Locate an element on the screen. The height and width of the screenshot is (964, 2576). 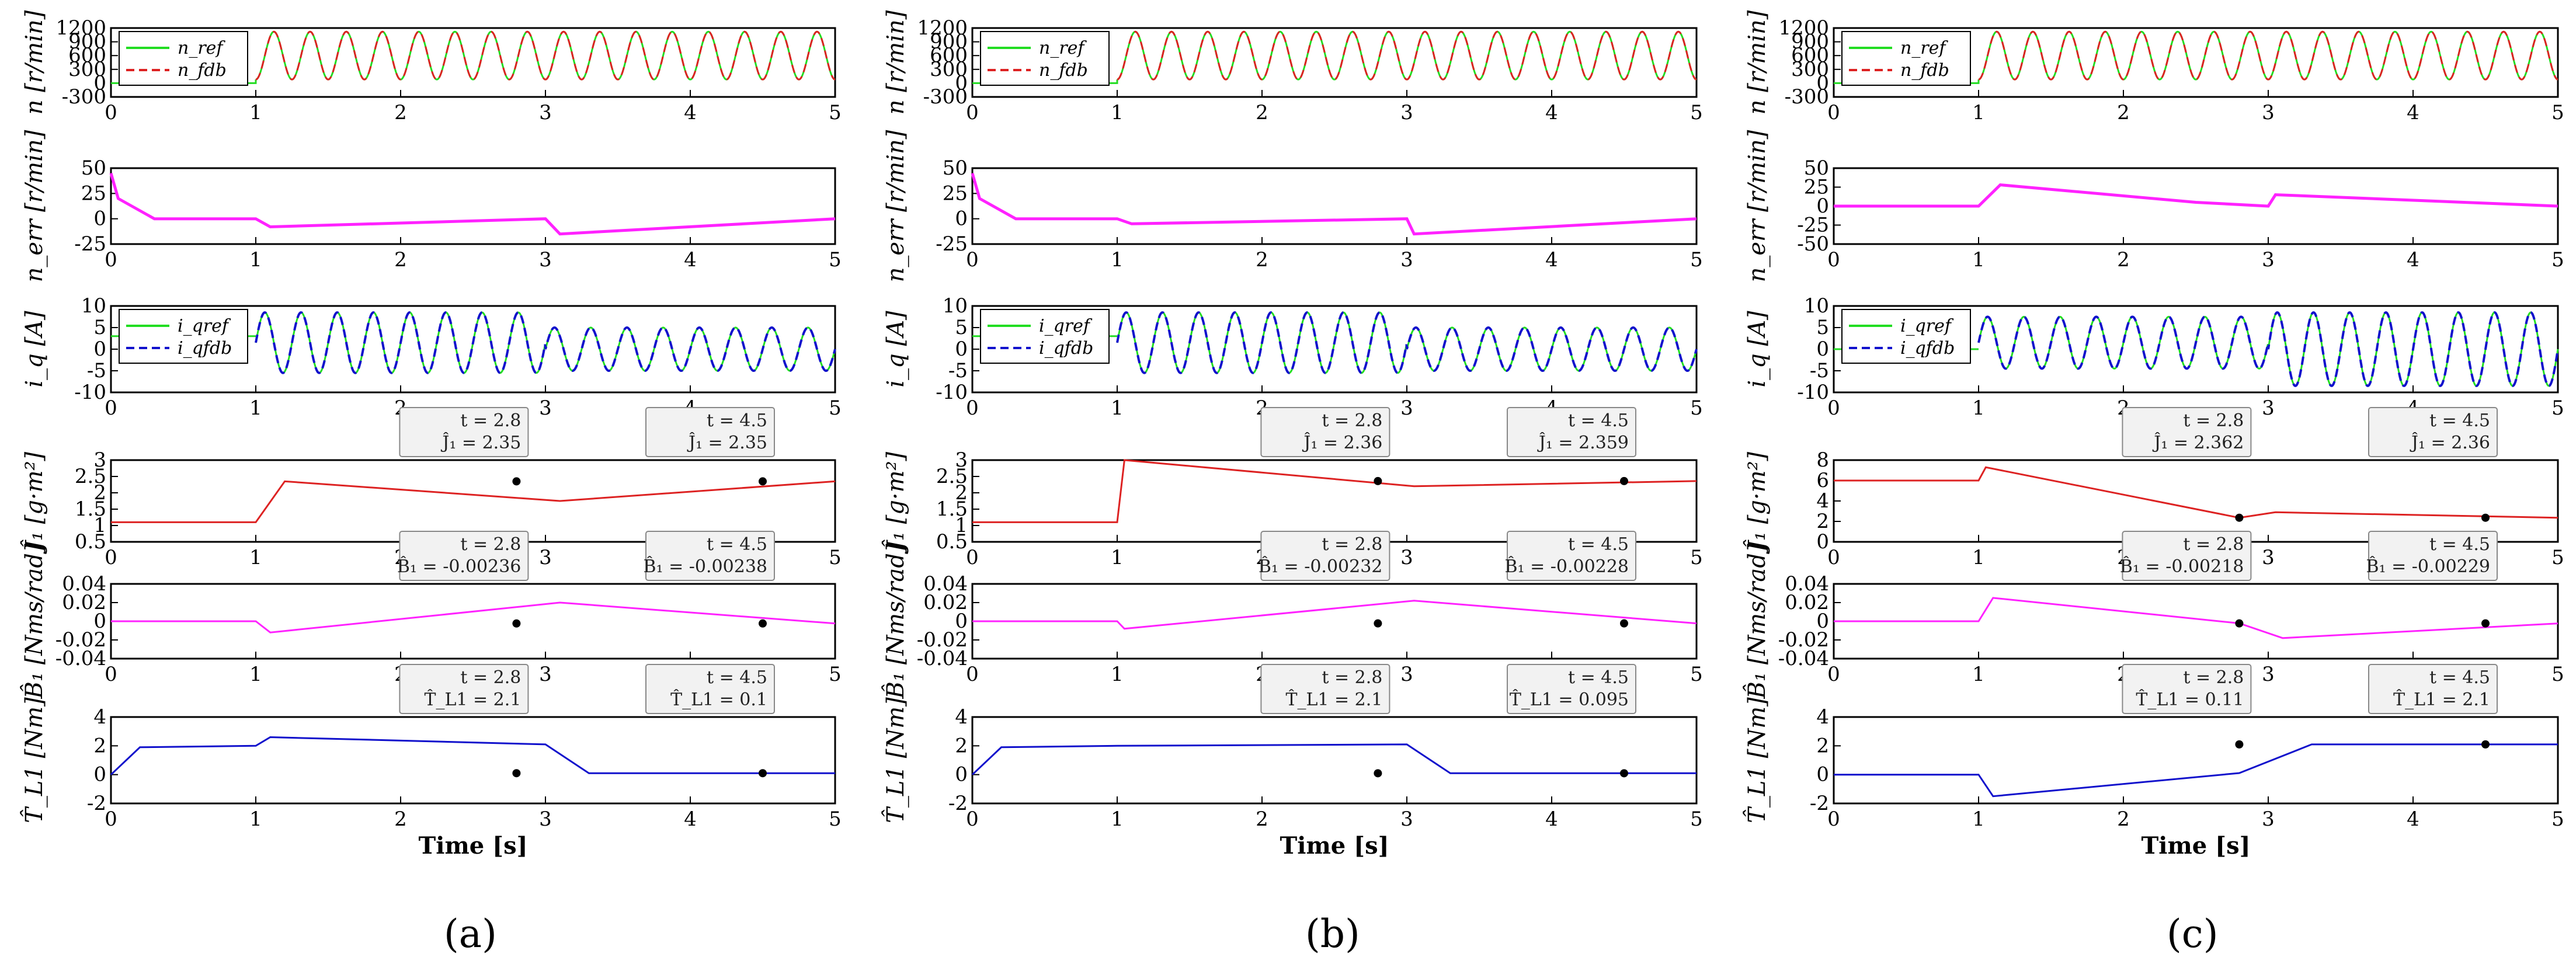
y-tick-label: 50 is located at coordinates (1817, 168).